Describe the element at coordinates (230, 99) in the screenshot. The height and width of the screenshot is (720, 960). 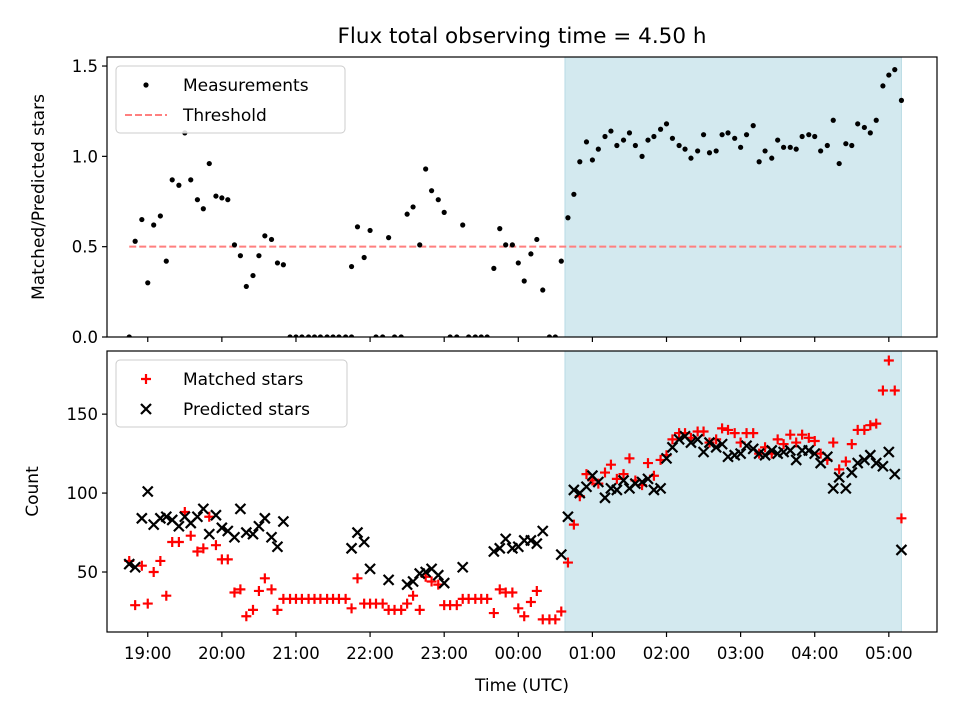
I see `legend: Measurements Threshold` at that location.